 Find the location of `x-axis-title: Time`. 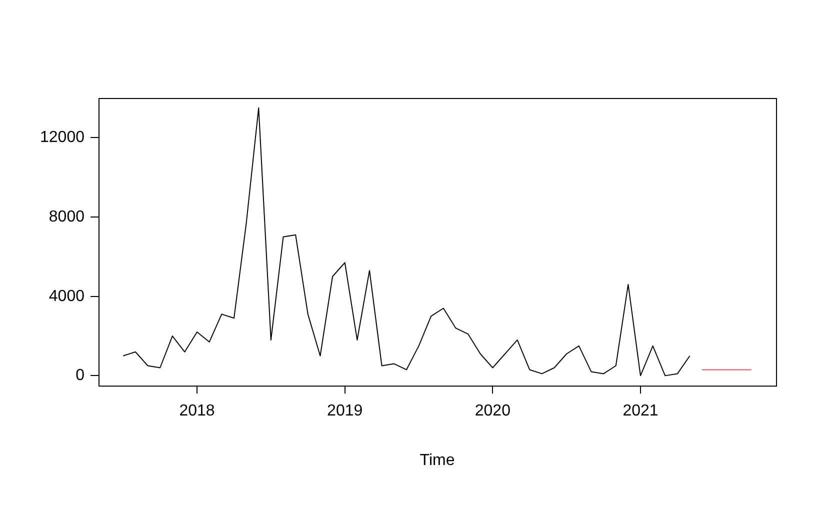

x-axis-title: Time is located at coordinates (437, 460).